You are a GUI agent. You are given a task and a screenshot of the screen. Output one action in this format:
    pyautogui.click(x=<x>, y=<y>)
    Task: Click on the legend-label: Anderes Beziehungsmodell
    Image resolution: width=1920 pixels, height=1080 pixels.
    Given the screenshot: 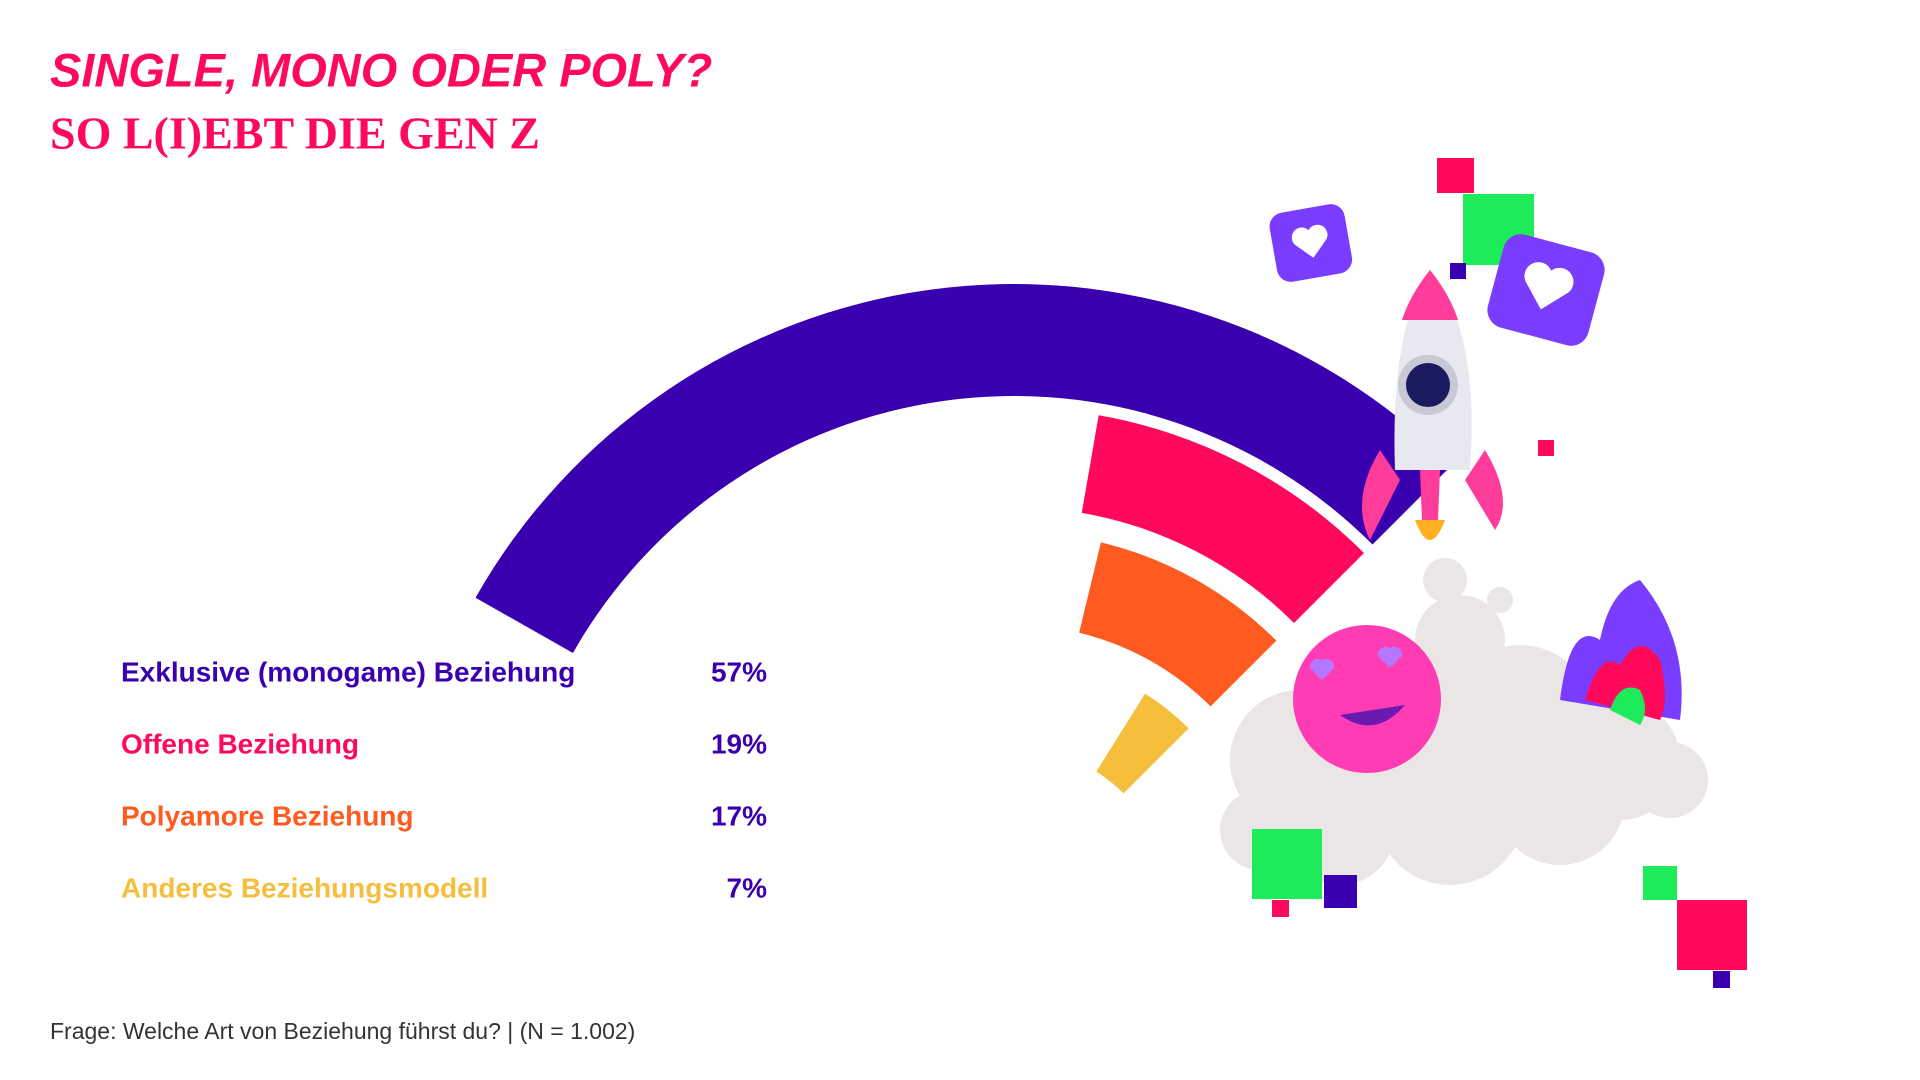 What is the action you would take?
    pyautogui.click(x=304, y=887)
    